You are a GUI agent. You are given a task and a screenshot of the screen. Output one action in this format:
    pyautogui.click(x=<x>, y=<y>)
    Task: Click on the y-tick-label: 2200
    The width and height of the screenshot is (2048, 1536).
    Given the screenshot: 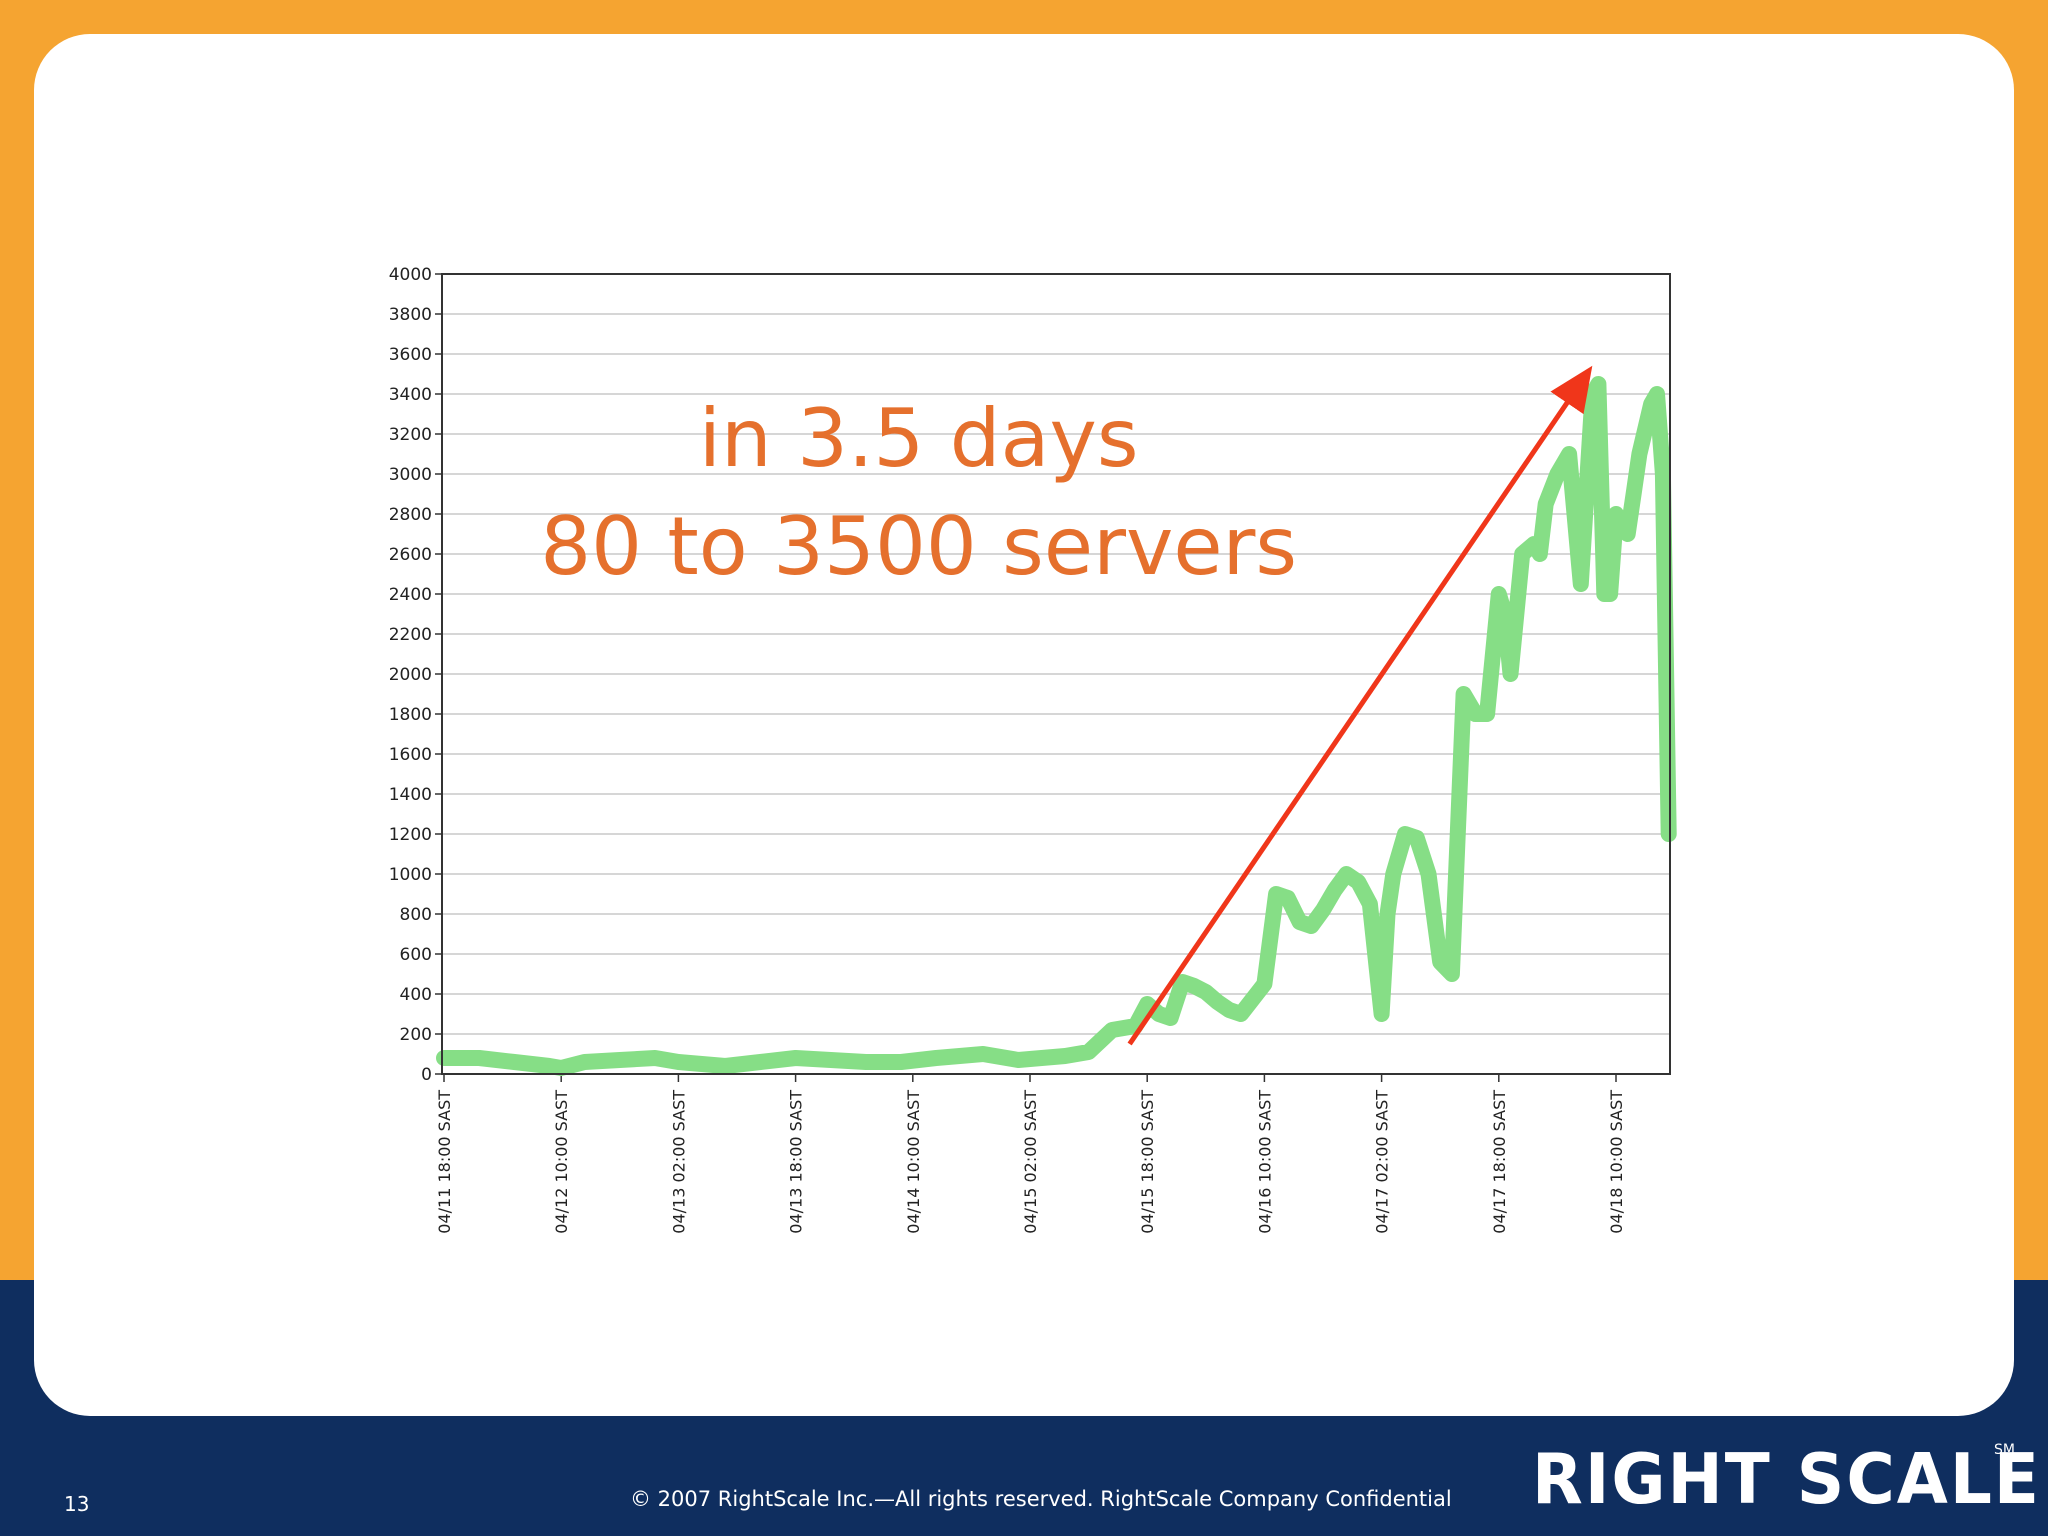 What is the action you would take?
    pyautogui.click(x=410, y=635)
    